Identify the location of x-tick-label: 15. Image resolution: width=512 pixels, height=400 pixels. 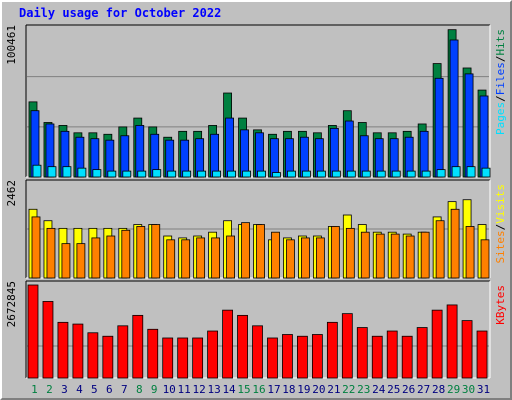
(243, 389).